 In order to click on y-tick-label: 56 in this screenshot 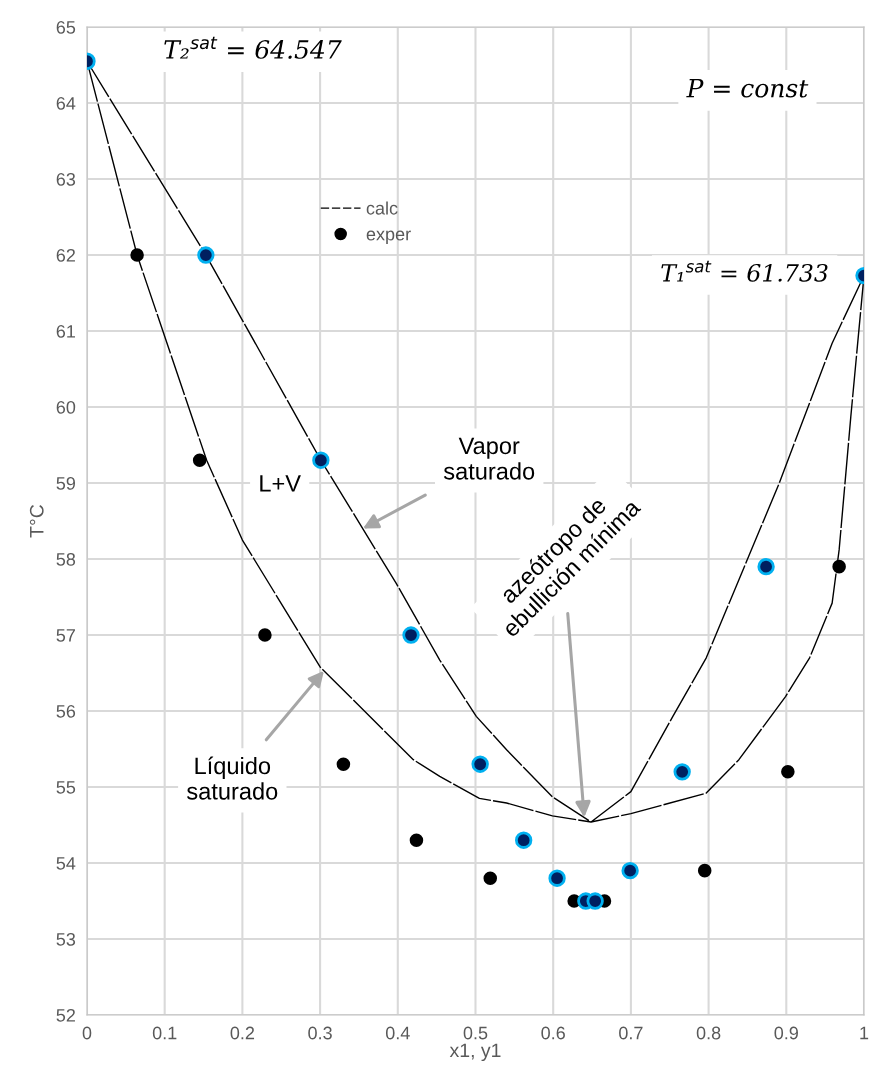, I will do `click(66, 711)`.